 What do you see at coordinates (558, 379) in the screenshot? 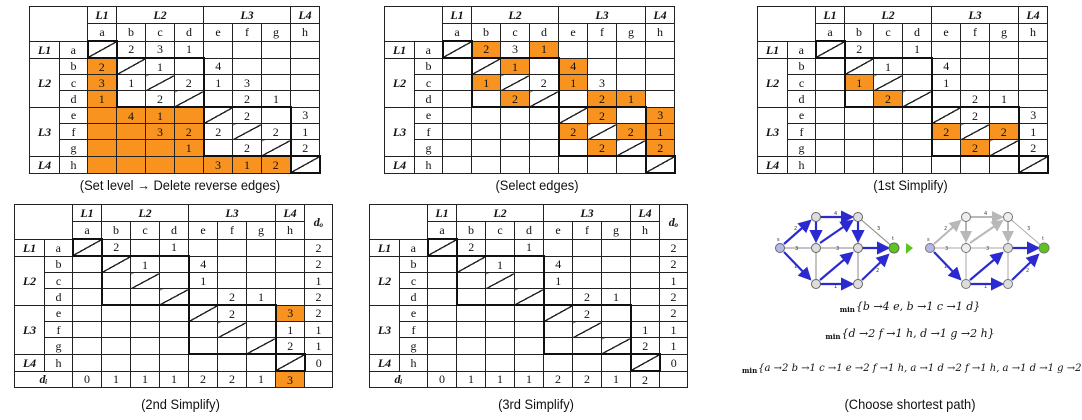
I see `in-degree-cell: 2` at bounding box center [558, 379].